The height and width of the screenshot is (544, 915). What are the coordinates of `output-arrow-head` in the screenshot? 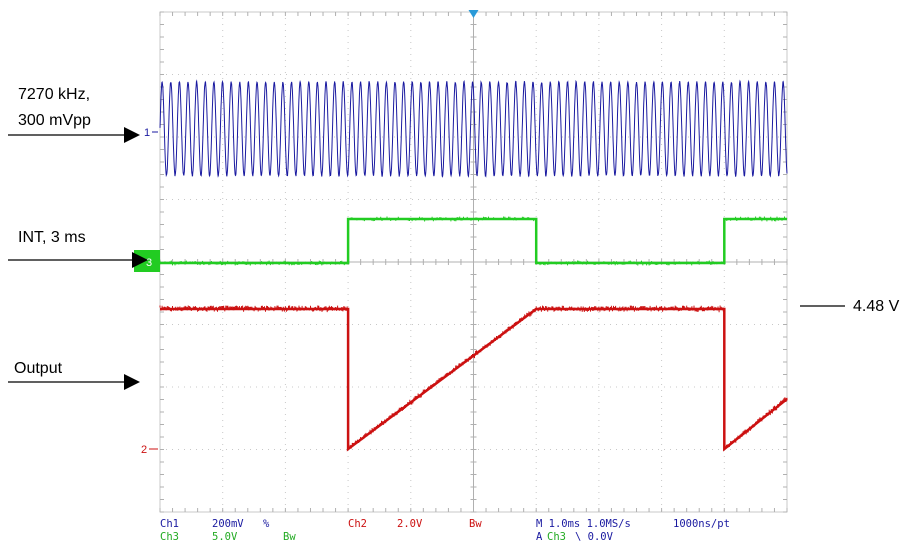 It's located at (132, 382).